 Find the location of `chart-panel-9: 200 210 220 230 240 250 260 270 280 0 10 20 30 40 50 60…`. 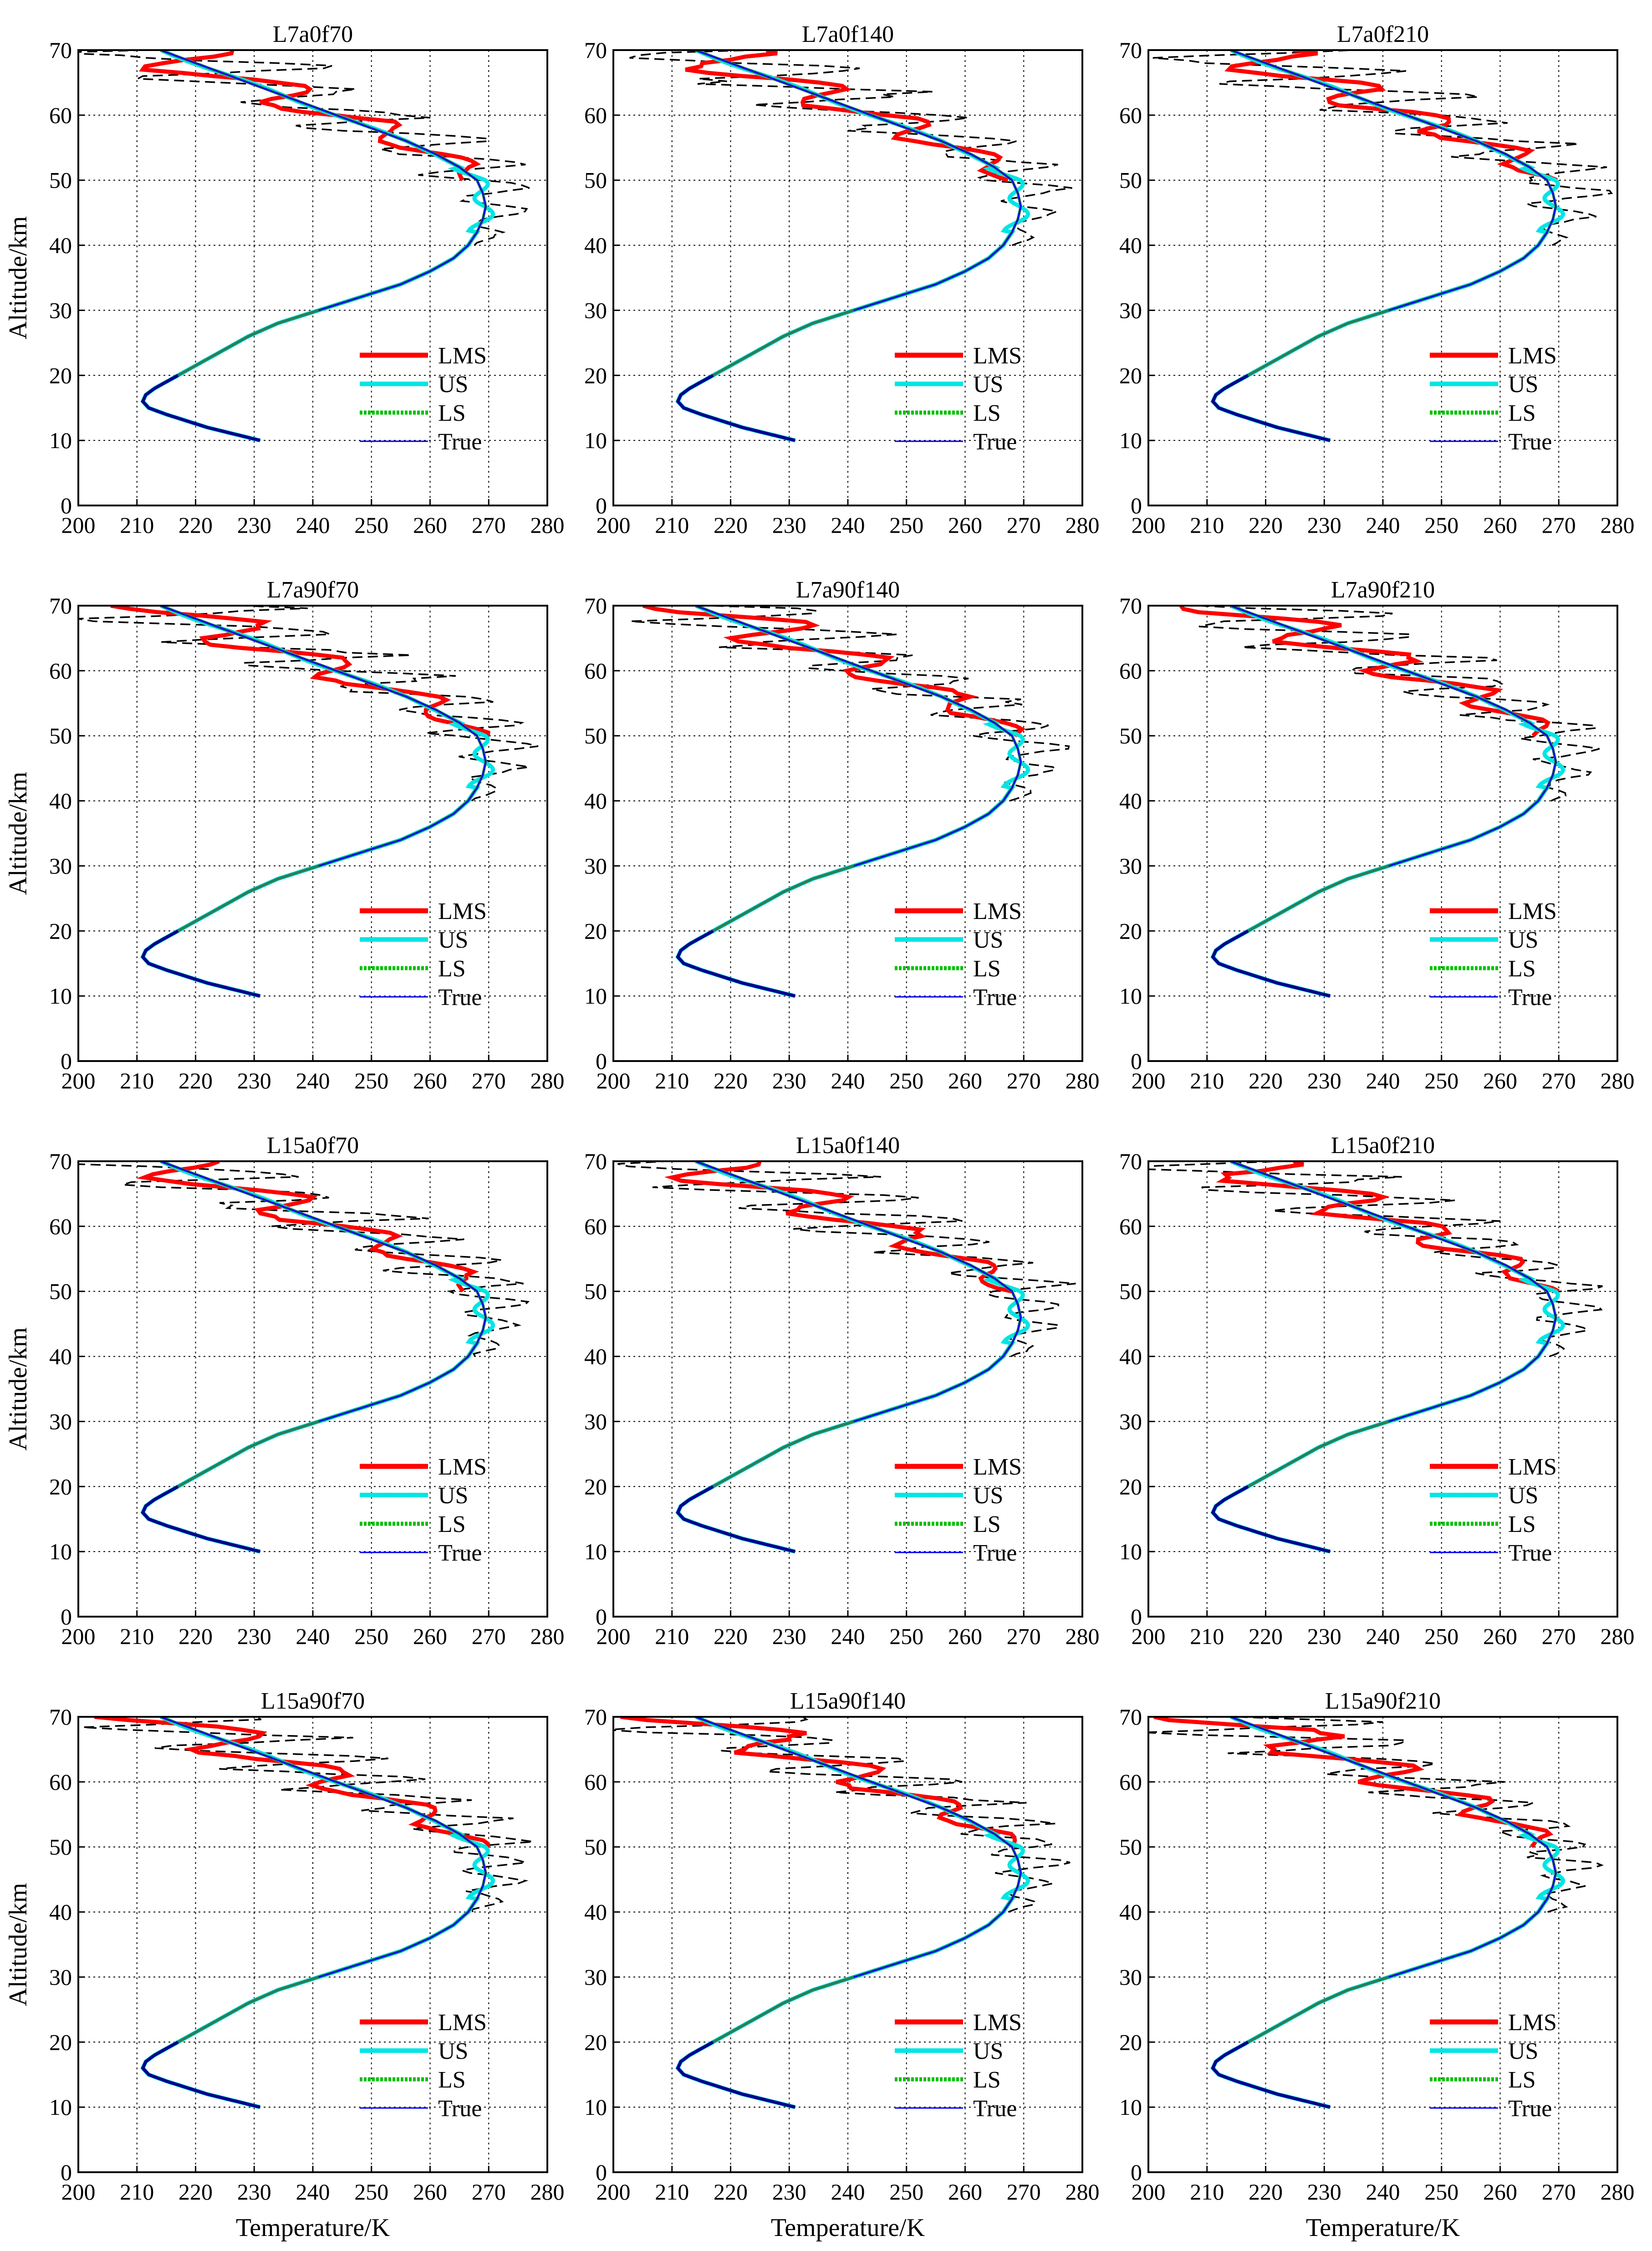

chart-panel-9: 200 210 220 230 240 250 260 270 280 0 10 20 30 40 50 60… is located at coordinates (1377, 1391).